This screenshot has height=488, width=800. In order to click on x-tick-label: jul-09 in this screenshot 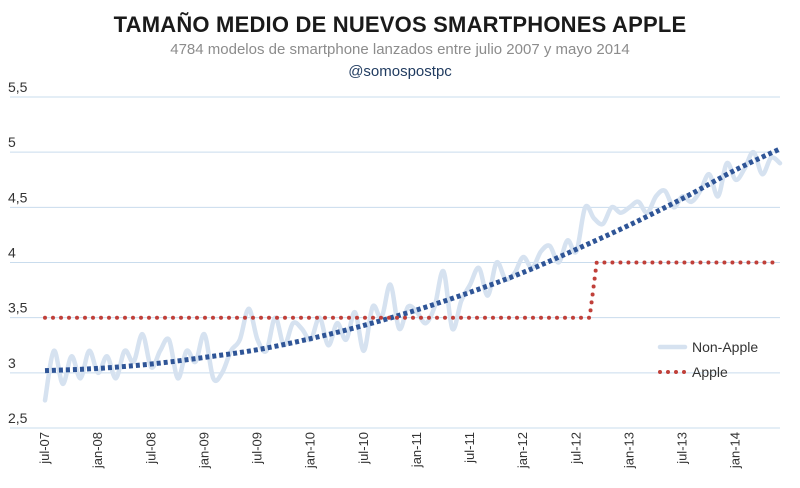, I will do `click(257, 448)`.